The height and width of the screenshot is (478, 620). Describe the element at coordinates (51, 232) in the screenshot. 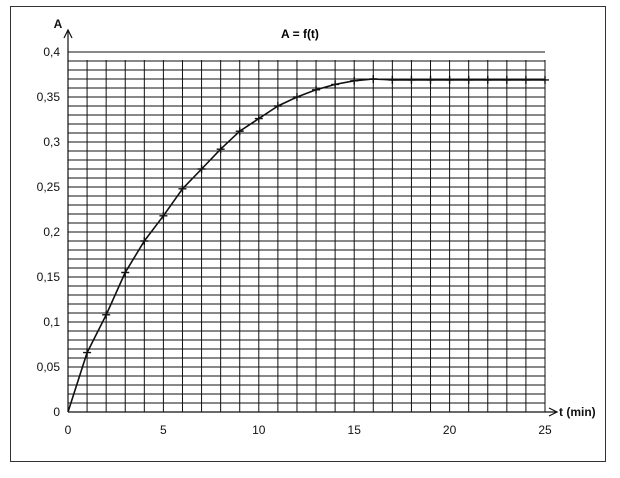

I see `y-tick-label: 0,2` at that location.